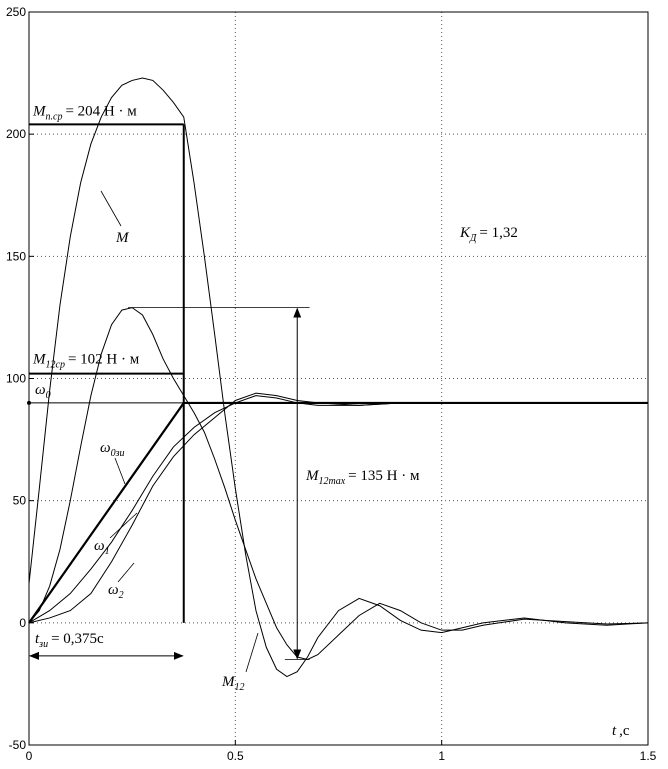 The height and width of the screenshot is (769, 668). What do you see at coordinates (235, 756) in the screenshot?
I see `x-tick-label: 0.5` at bounding box center [235, 756].